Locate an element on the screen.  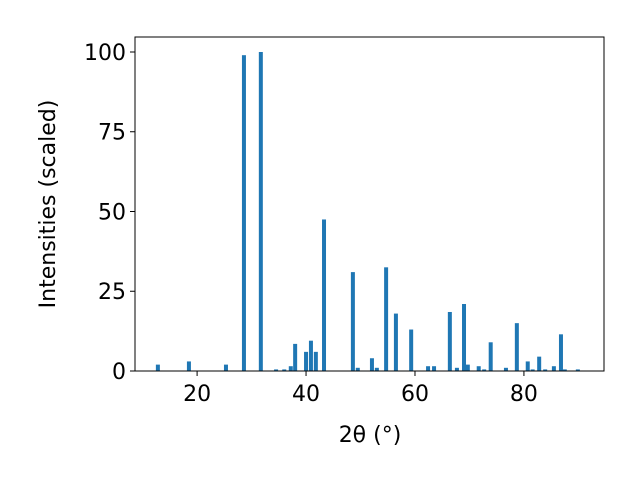
y-tick-label: 50 is located at coordinates (112, 212).